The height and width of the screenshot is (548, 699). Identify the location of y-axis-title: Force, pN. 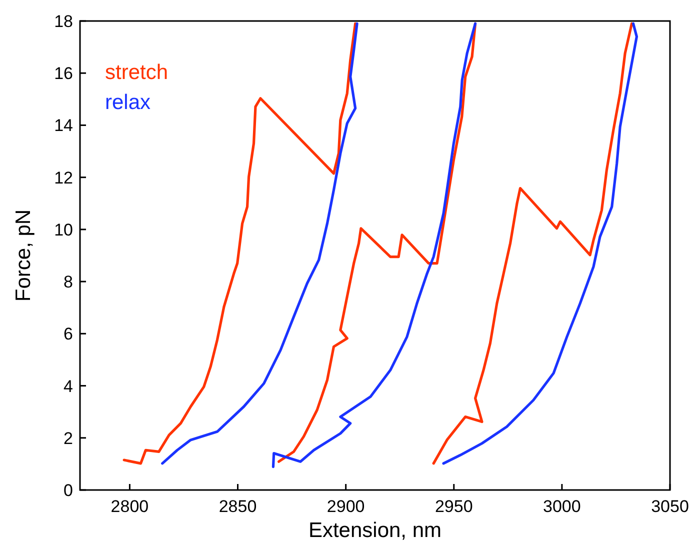
(23, 255).